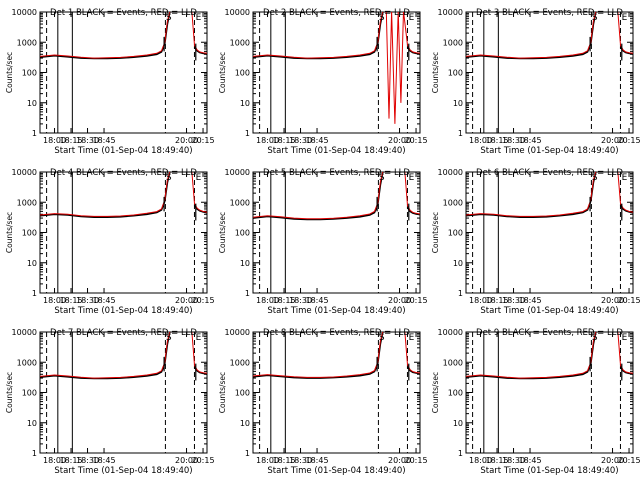 The image size is (640, 480). Describe the element at coordinates (123, 13) in the screenshot. I see `panel-title: Det 1 BLACK = Events, RED = LLD` at that location.